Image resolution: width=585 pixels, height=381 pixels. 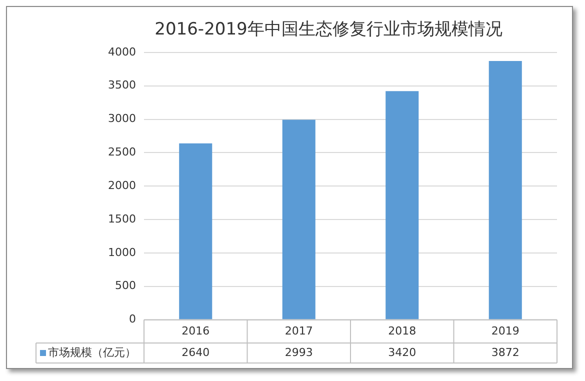 What do you see at coordinates (122, 119) in the screenshot?
I see `y-tick-label: 3000` at bounding box center [122, 119].